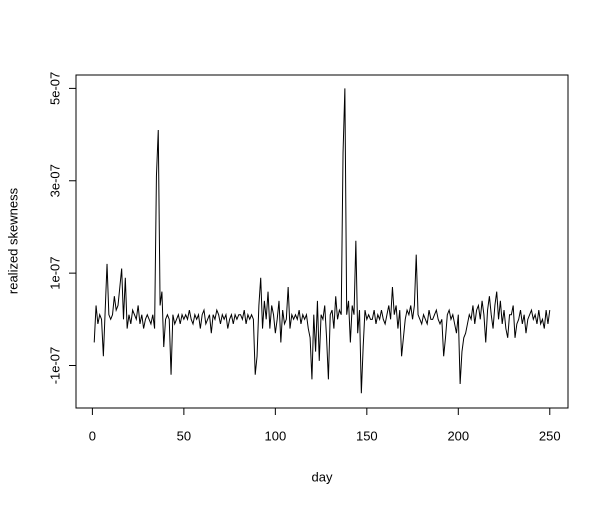 This screenshot has height=507, width=608. Describe the element at coordinates (367, 435) in the screenshot. I see `x-tick-label: 150` at that location.